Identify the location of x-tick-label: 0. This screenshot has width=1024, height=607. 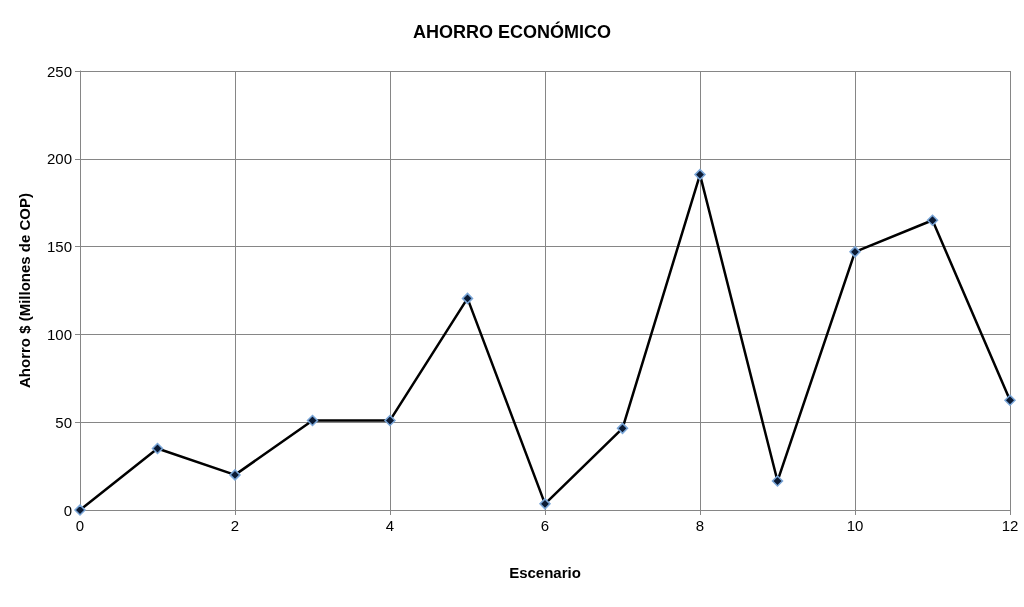
(80, 525).